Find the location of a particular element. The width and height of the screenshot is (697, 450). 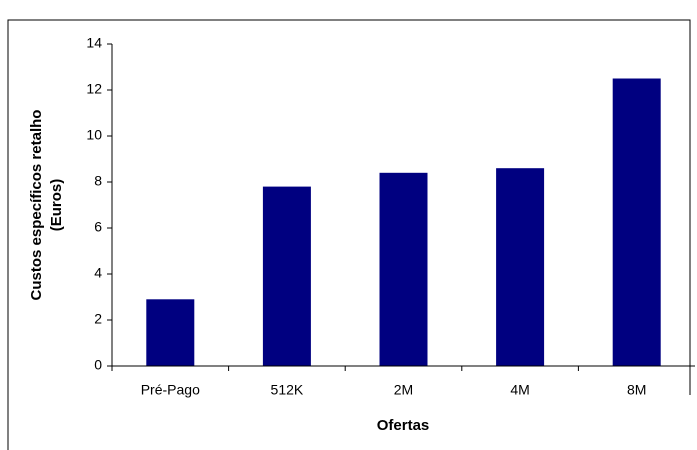

y-tick-label: 14 is located at coordinates (94, 43).